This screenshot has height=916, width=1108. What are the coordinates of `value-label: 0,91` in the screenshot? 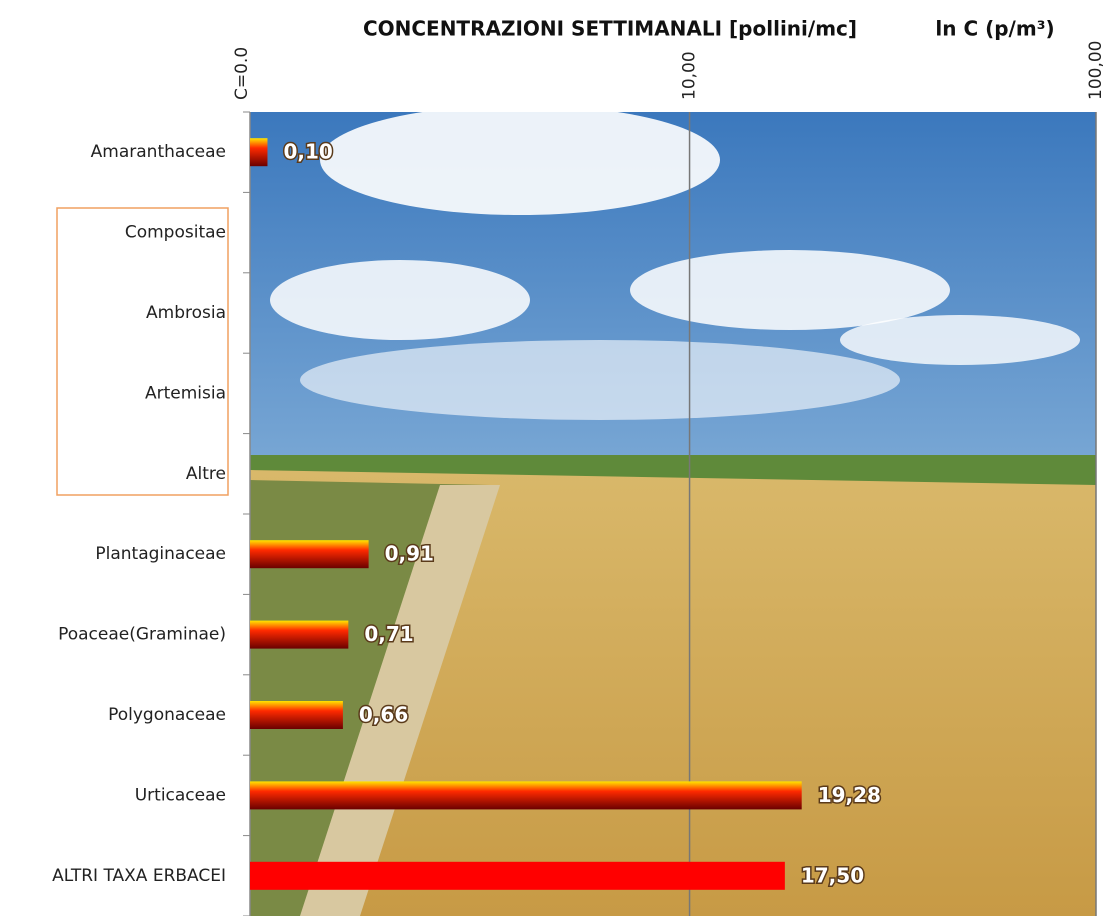 It's located at (409, 554).